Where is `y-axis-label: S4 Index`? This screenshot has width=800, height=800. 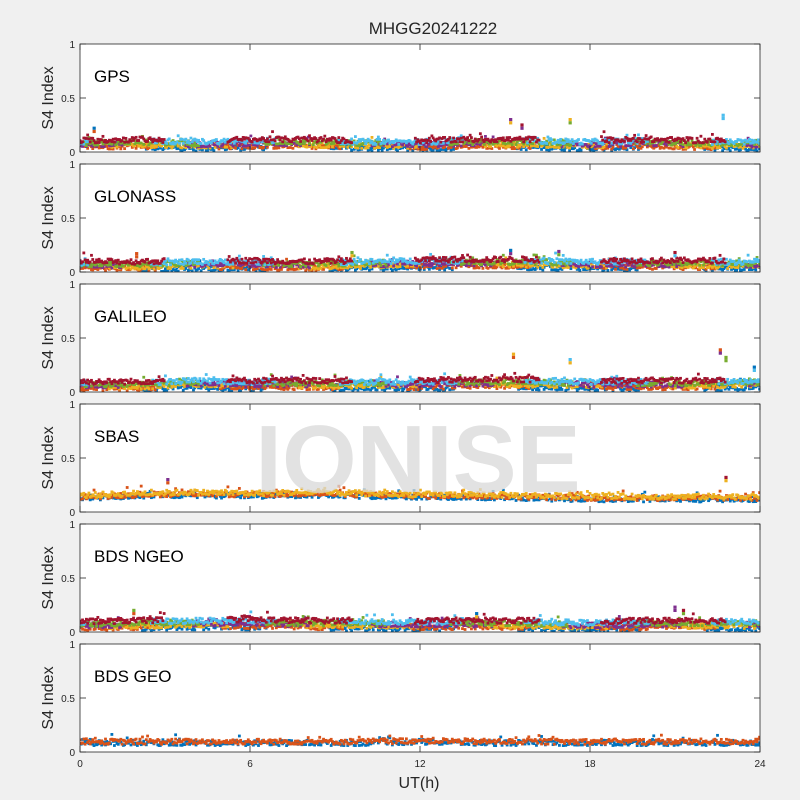 y-axis-label: S4 Index is located at coordinates (48, 97).